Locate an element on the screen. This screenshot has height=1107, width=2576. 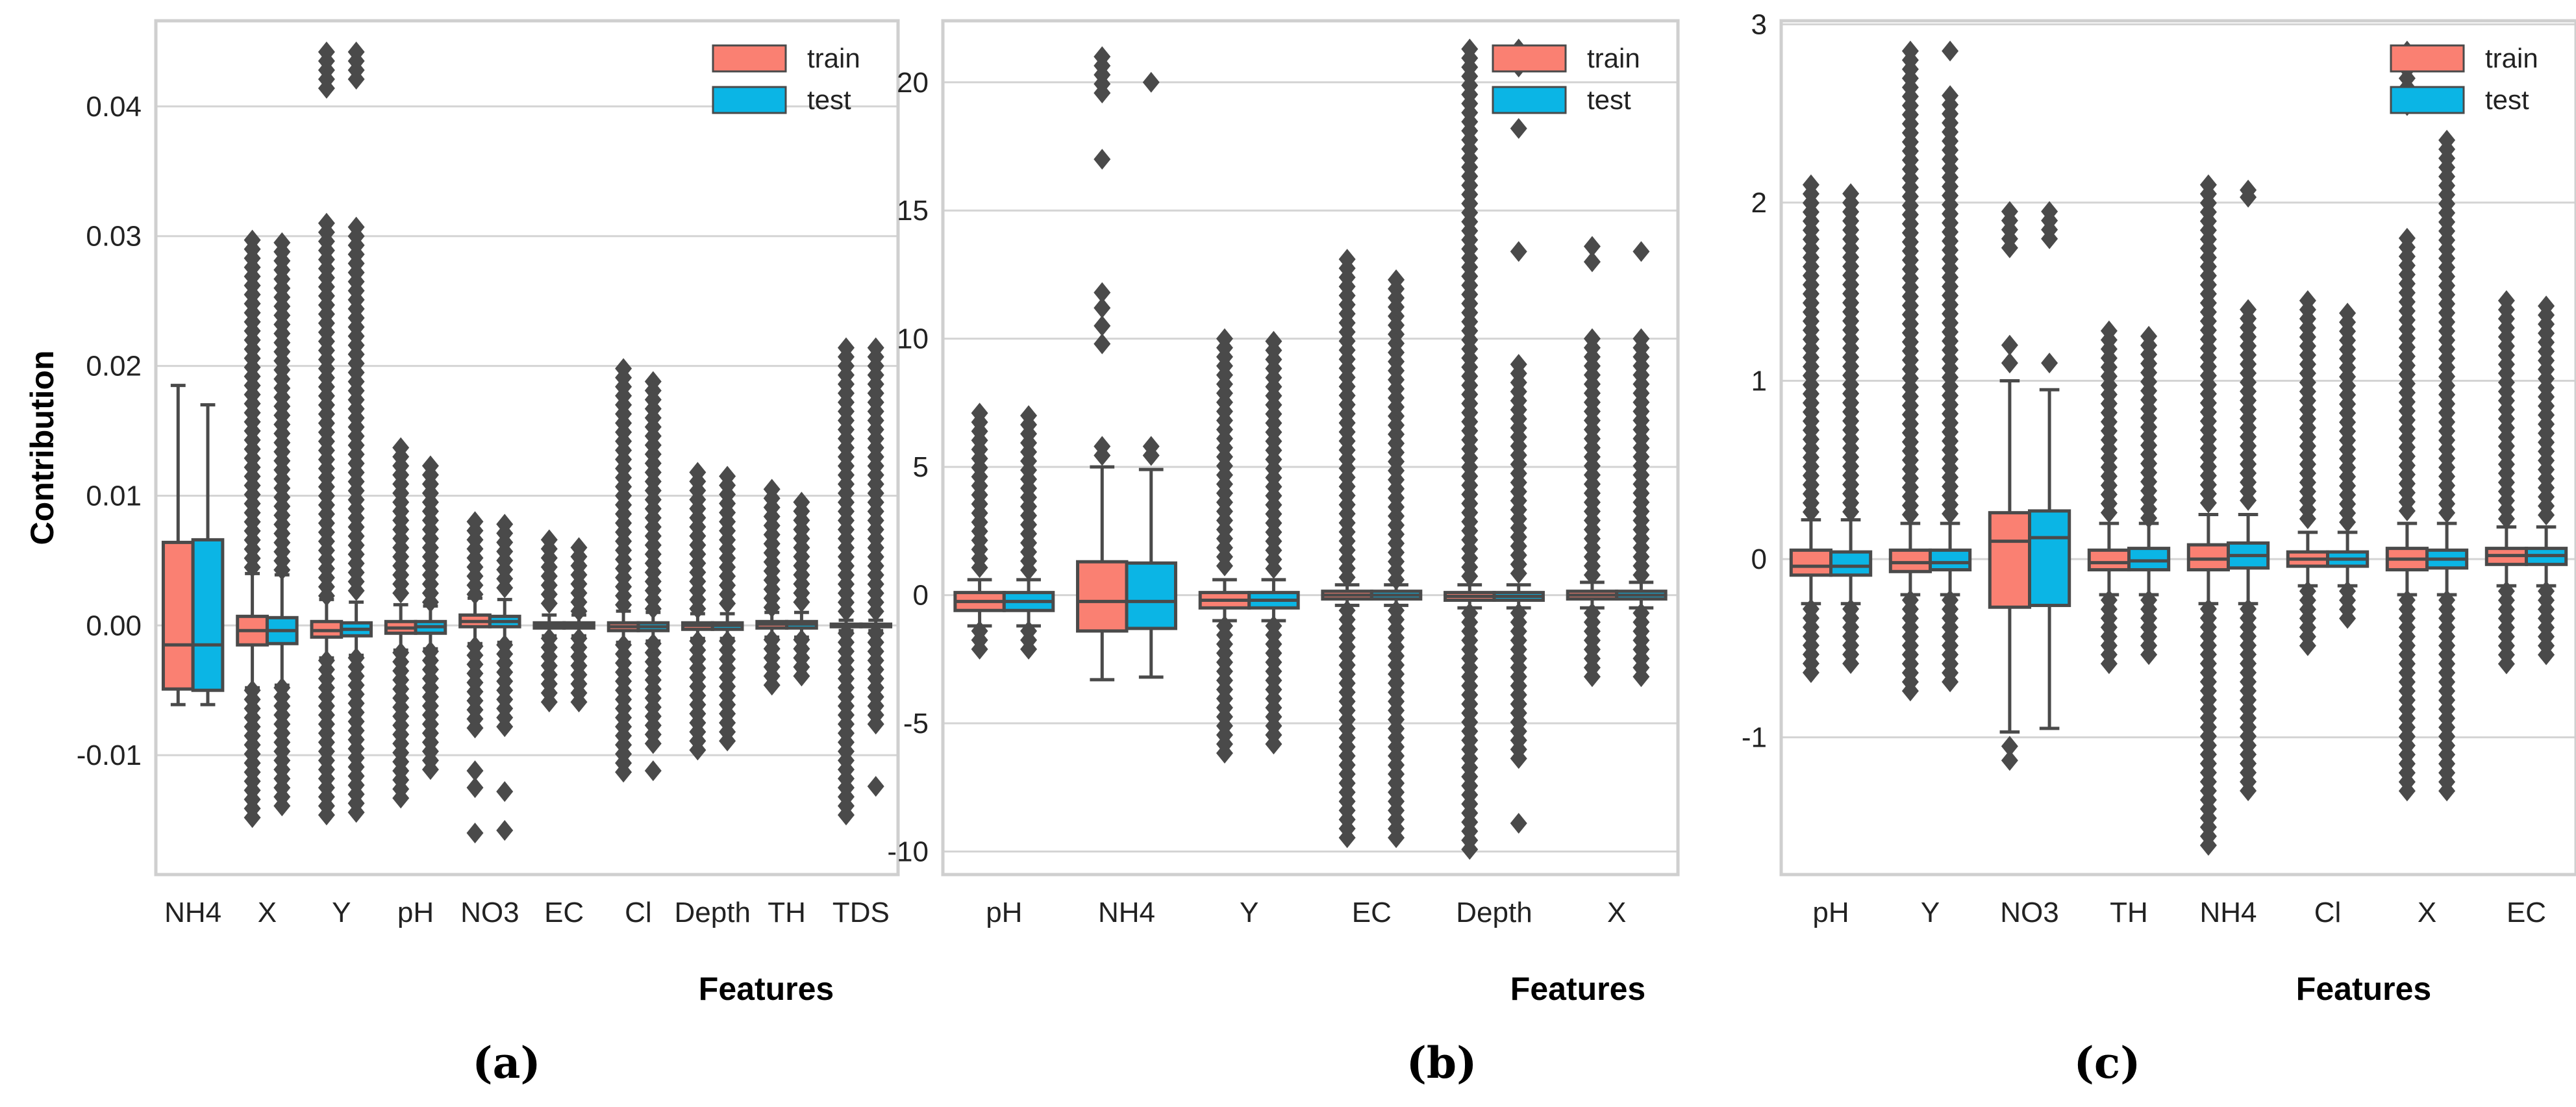
panel-label: (a) is located at coordinates (506, 1063).